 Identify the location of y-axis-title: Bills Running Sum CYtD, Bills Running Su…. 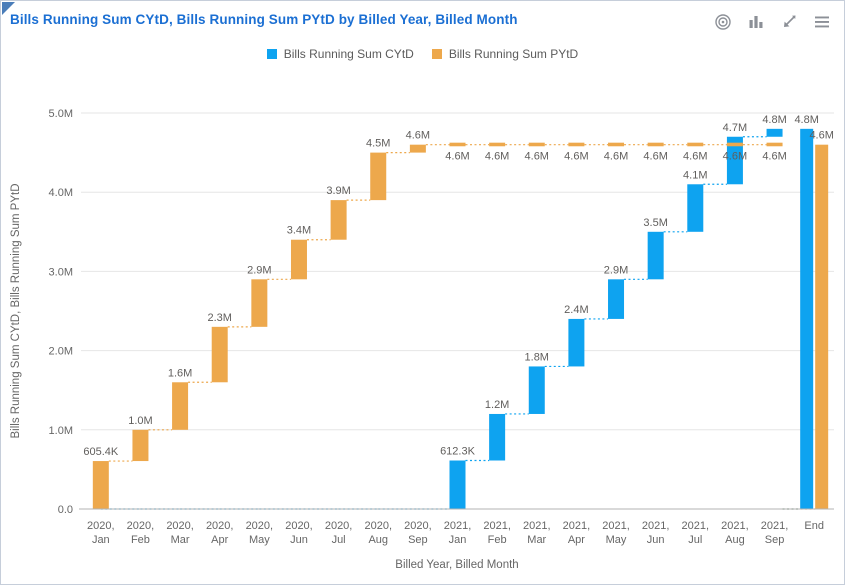
(16, 310).